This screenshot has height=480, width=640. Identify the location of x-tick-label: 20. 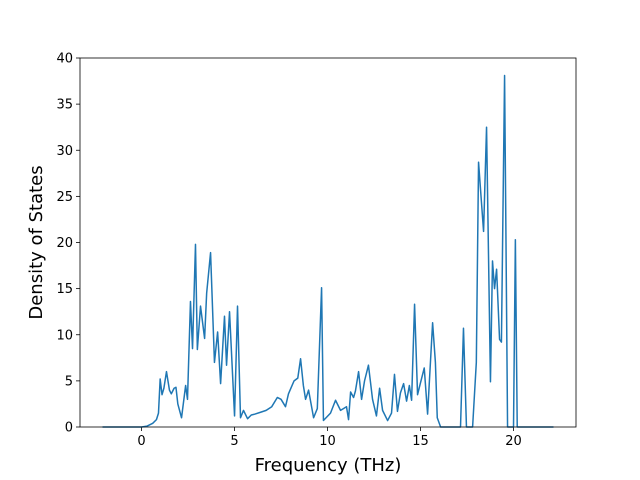
(513, 441).